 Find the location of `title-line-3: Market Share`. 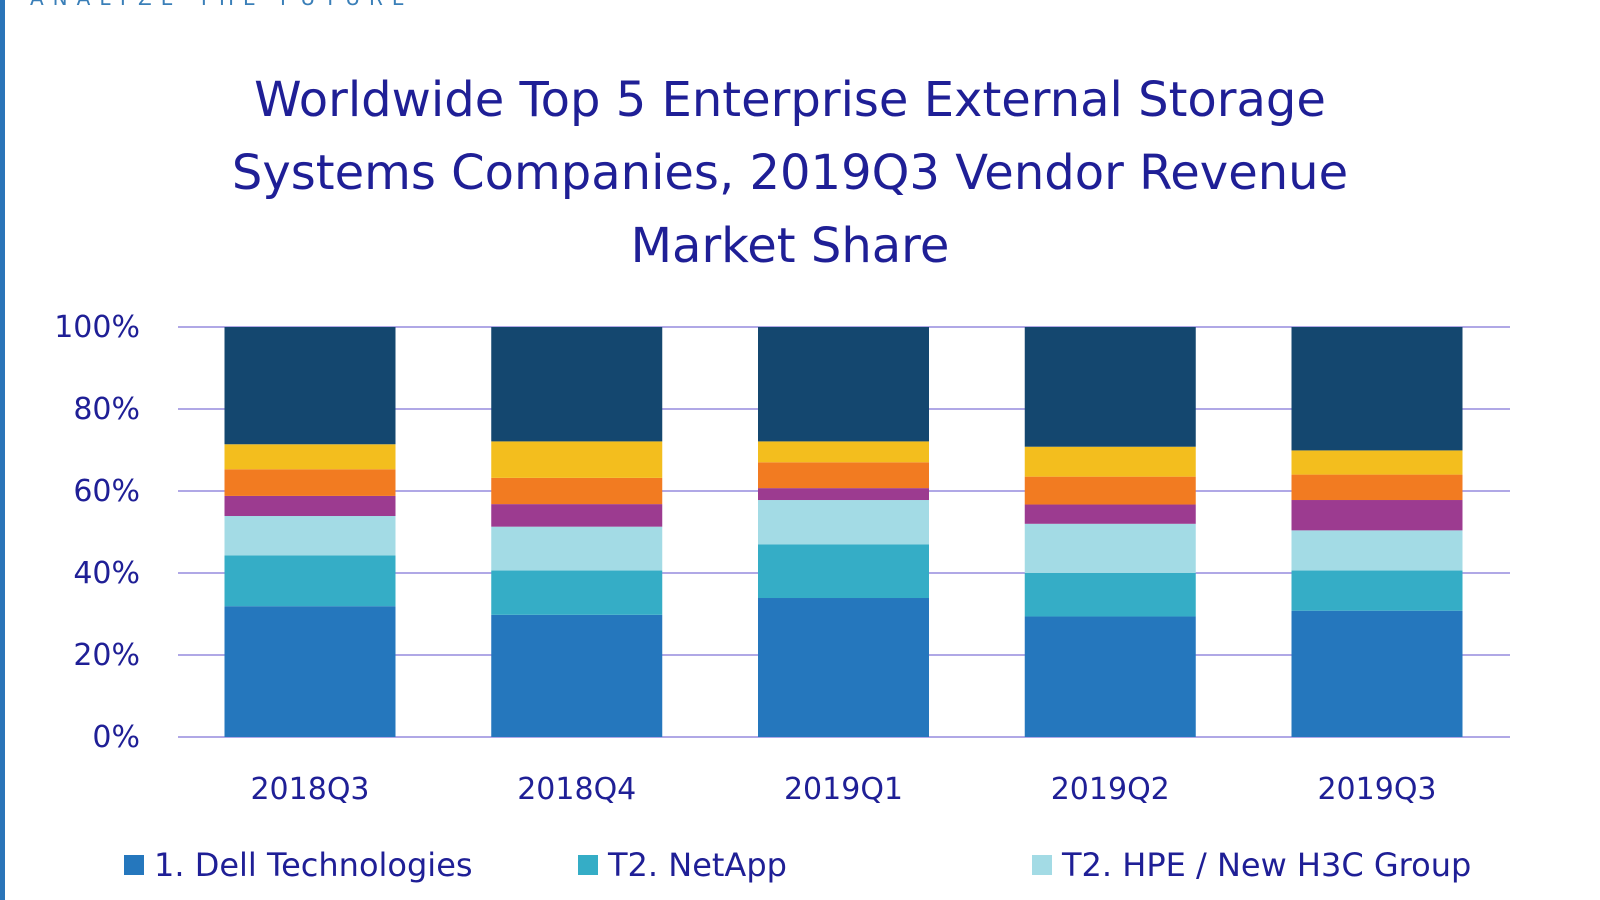

title-line-3: Market Share is located at coordinates (790, 246).